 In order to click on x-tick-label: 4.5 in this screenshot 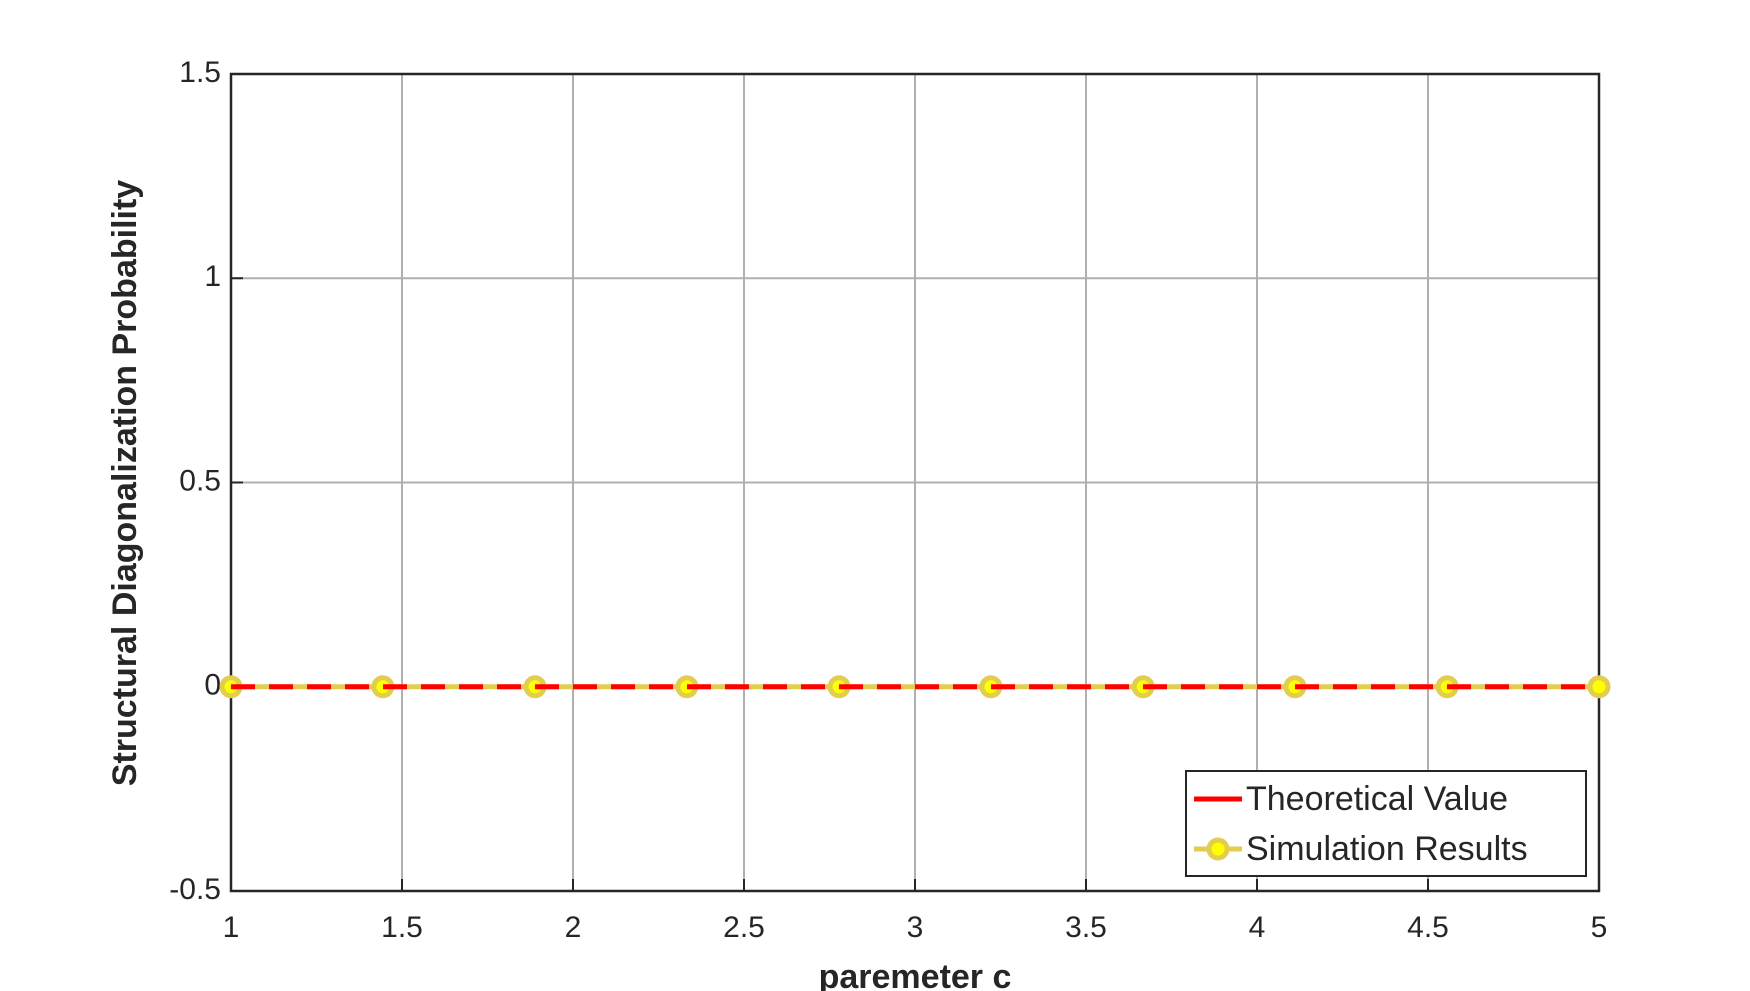, I will do `click(1428, 927)`.